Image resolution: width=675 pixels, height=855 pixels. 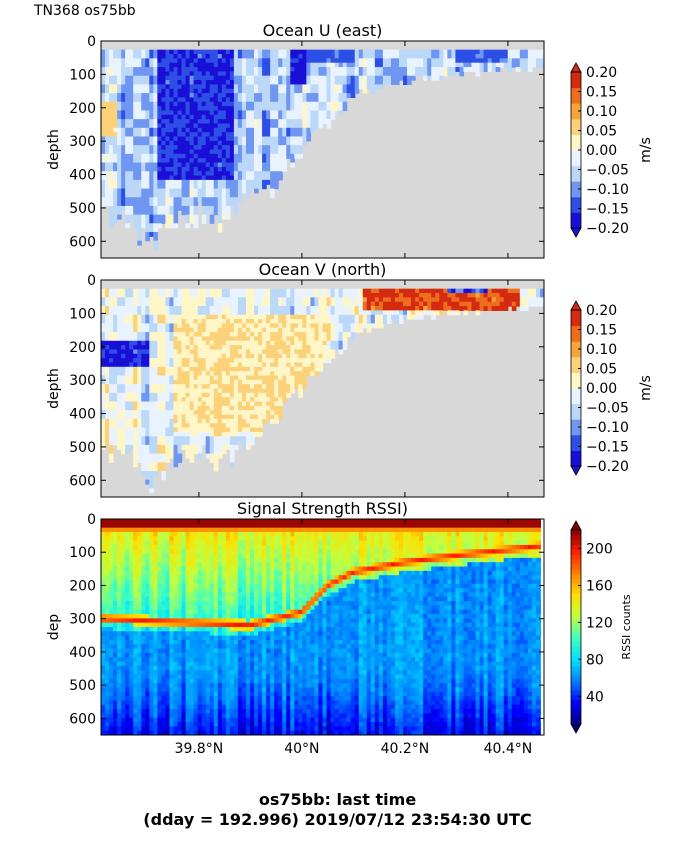 What do you see at coordinates (599, 623) in the screenshot?
I see `colorbar-tick-label: 120` at bounding box center [599, 623].